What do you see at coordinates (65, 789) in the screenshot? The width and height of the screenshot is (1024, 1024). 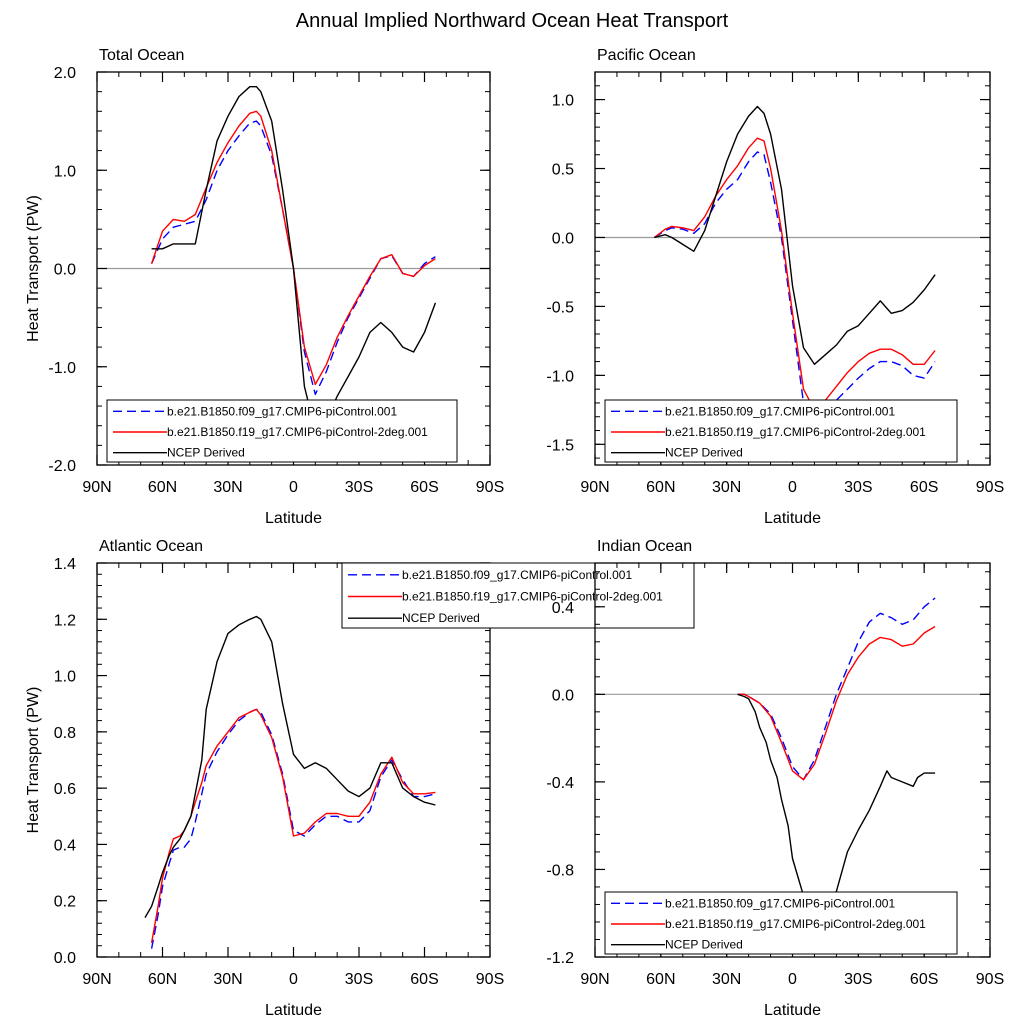 I see `y-tick-label: 0.6` at bounding box center [65, 789].